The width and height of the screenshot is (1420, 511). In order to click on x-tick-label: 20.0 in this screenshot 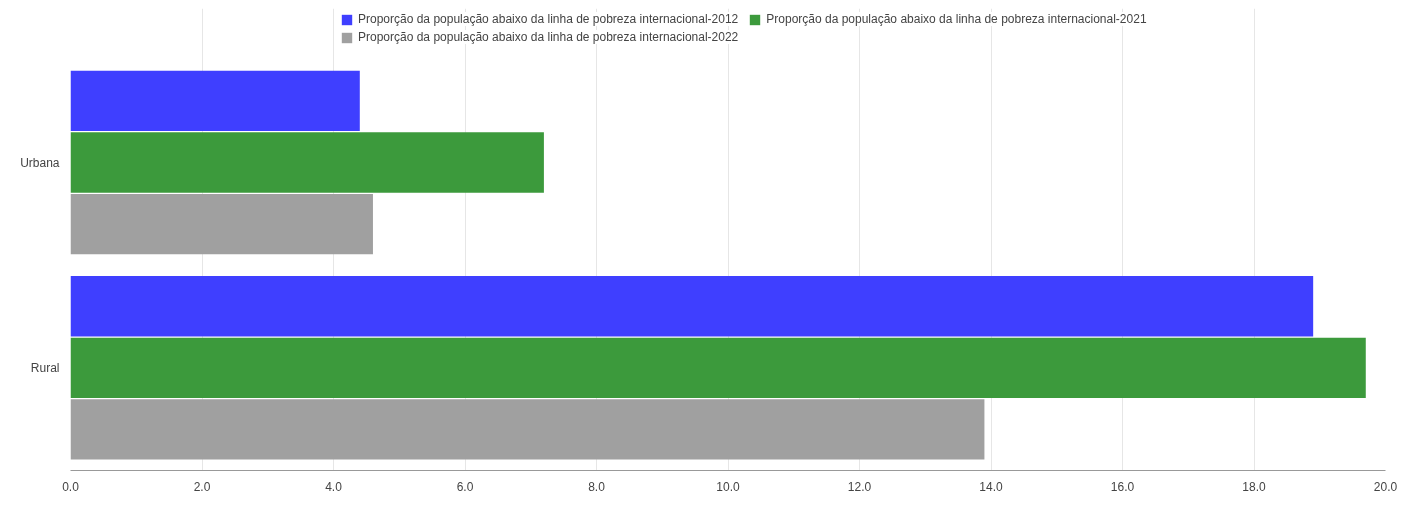, I will do `click(1385, 486)`.